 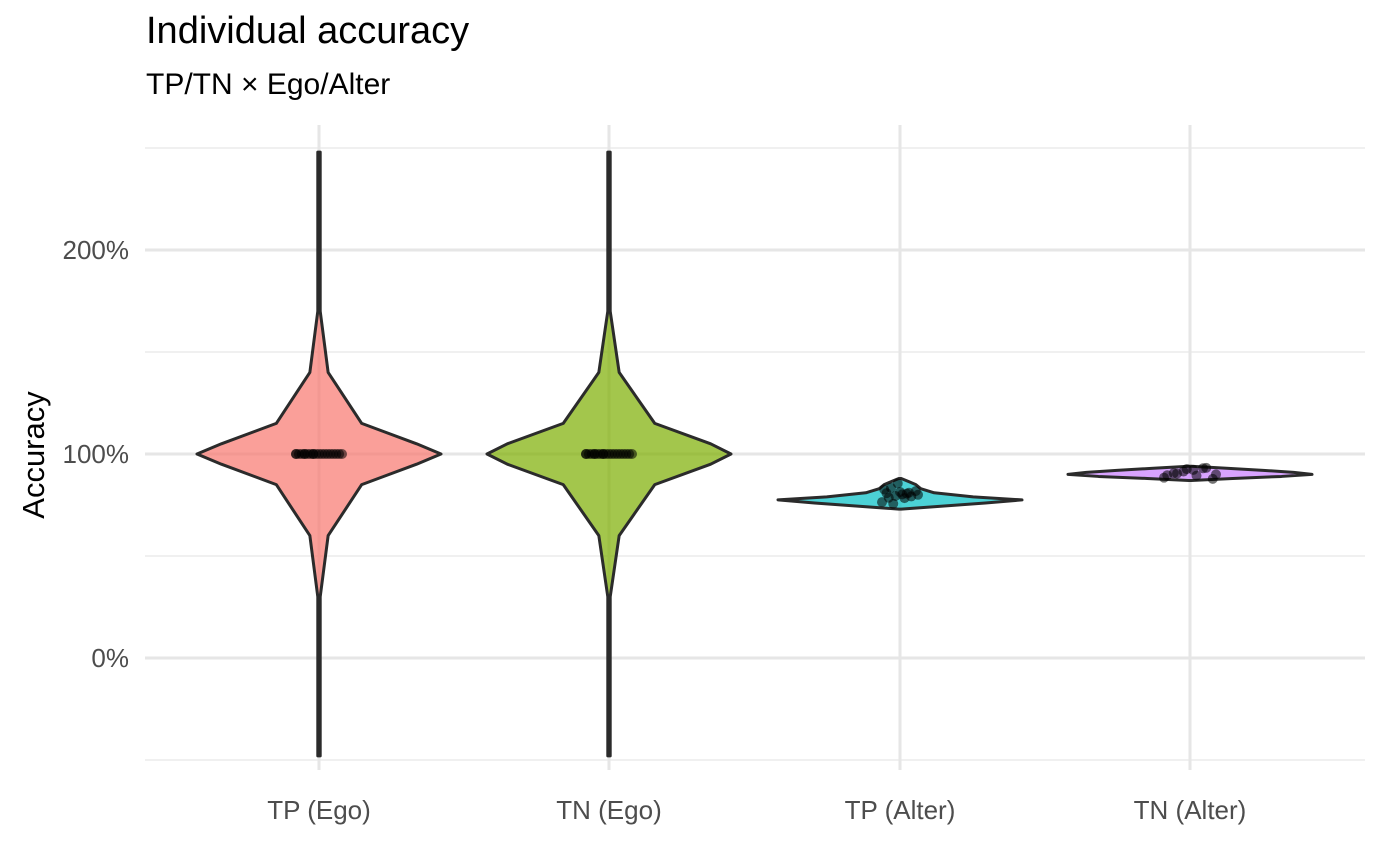 What do you see at coordinates (33, 455) in the screenshot?
I see `y-axis-title: Accuracy` at bounding box center [33, 455].